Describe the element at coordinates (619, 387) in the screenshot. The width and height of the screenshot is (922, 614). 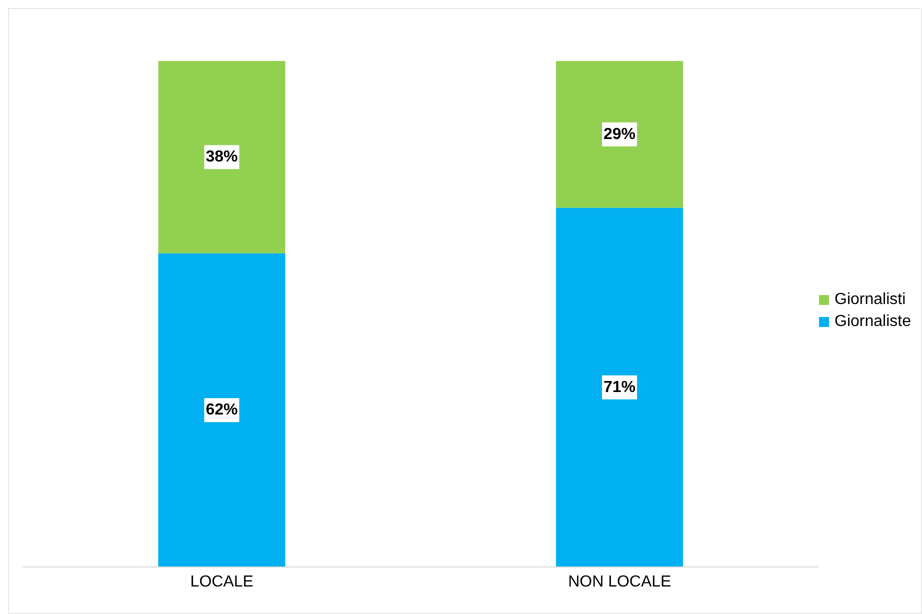
I see `data-label: 71%` at that location.